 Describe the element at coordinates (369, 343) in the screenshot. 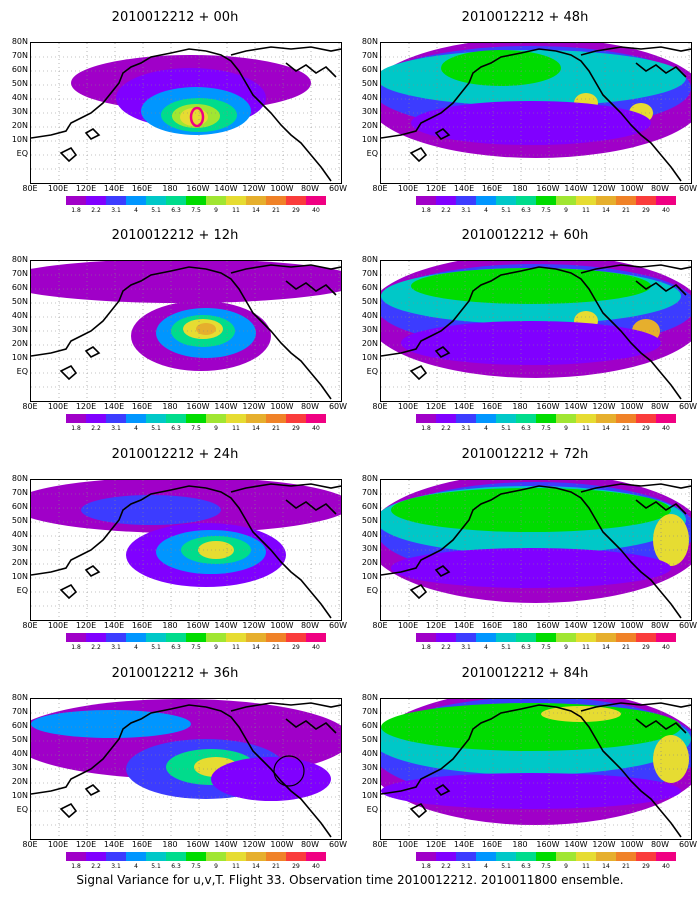

I see `latitude-label: 20N` at that location.